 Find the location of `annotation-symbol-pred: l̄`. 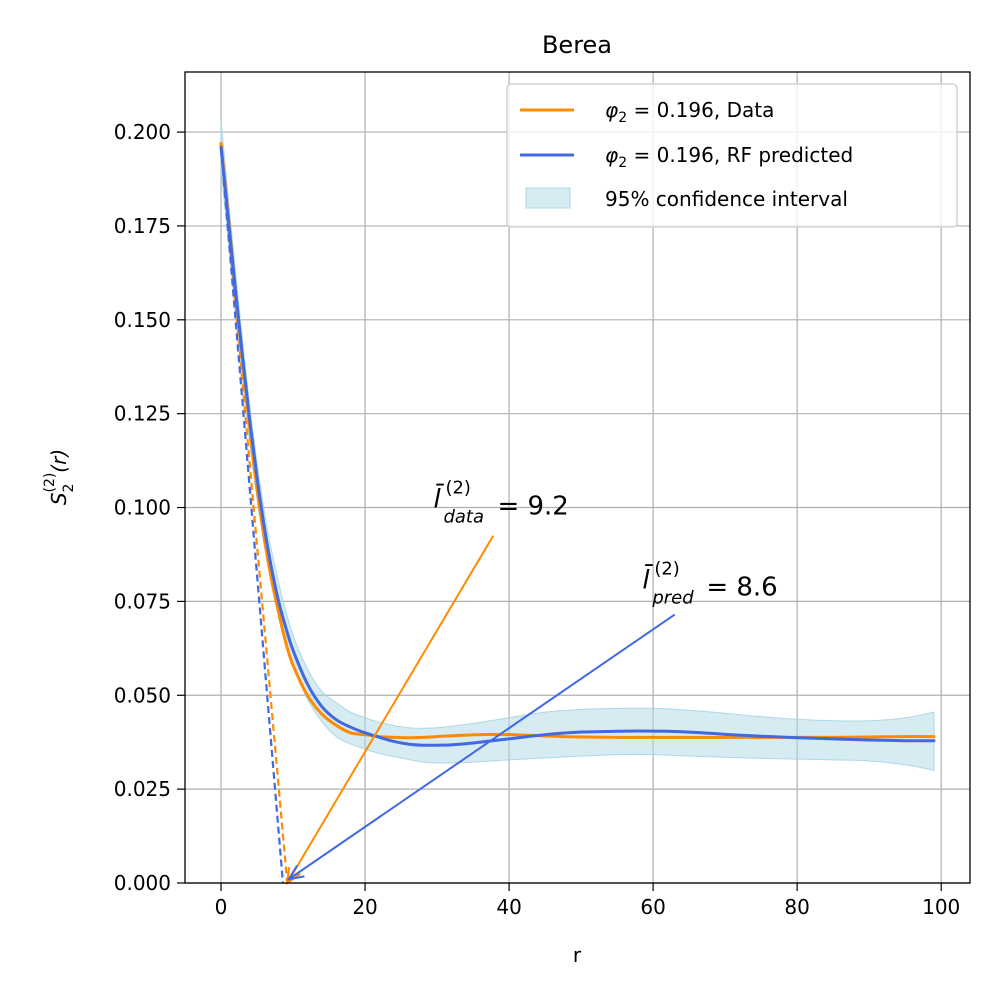

annotation-symbol-pred: l̄ is located at coordinates (648, 580).